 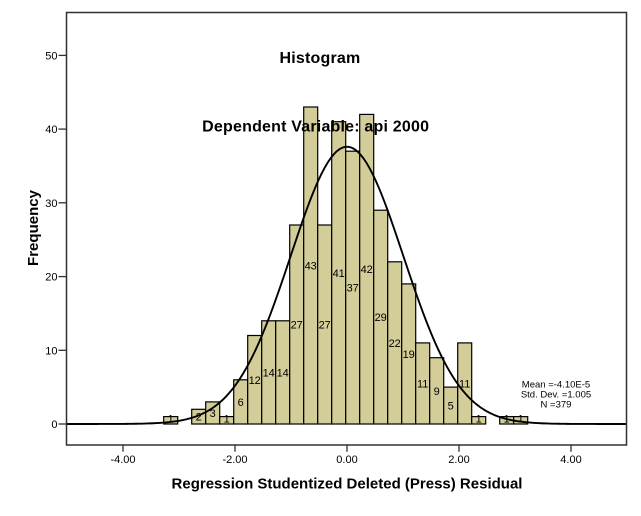 What do you see at coordinates (395, 344) in the screenshot?
I see `svg-text: 22` at bounding box center [395, 344].